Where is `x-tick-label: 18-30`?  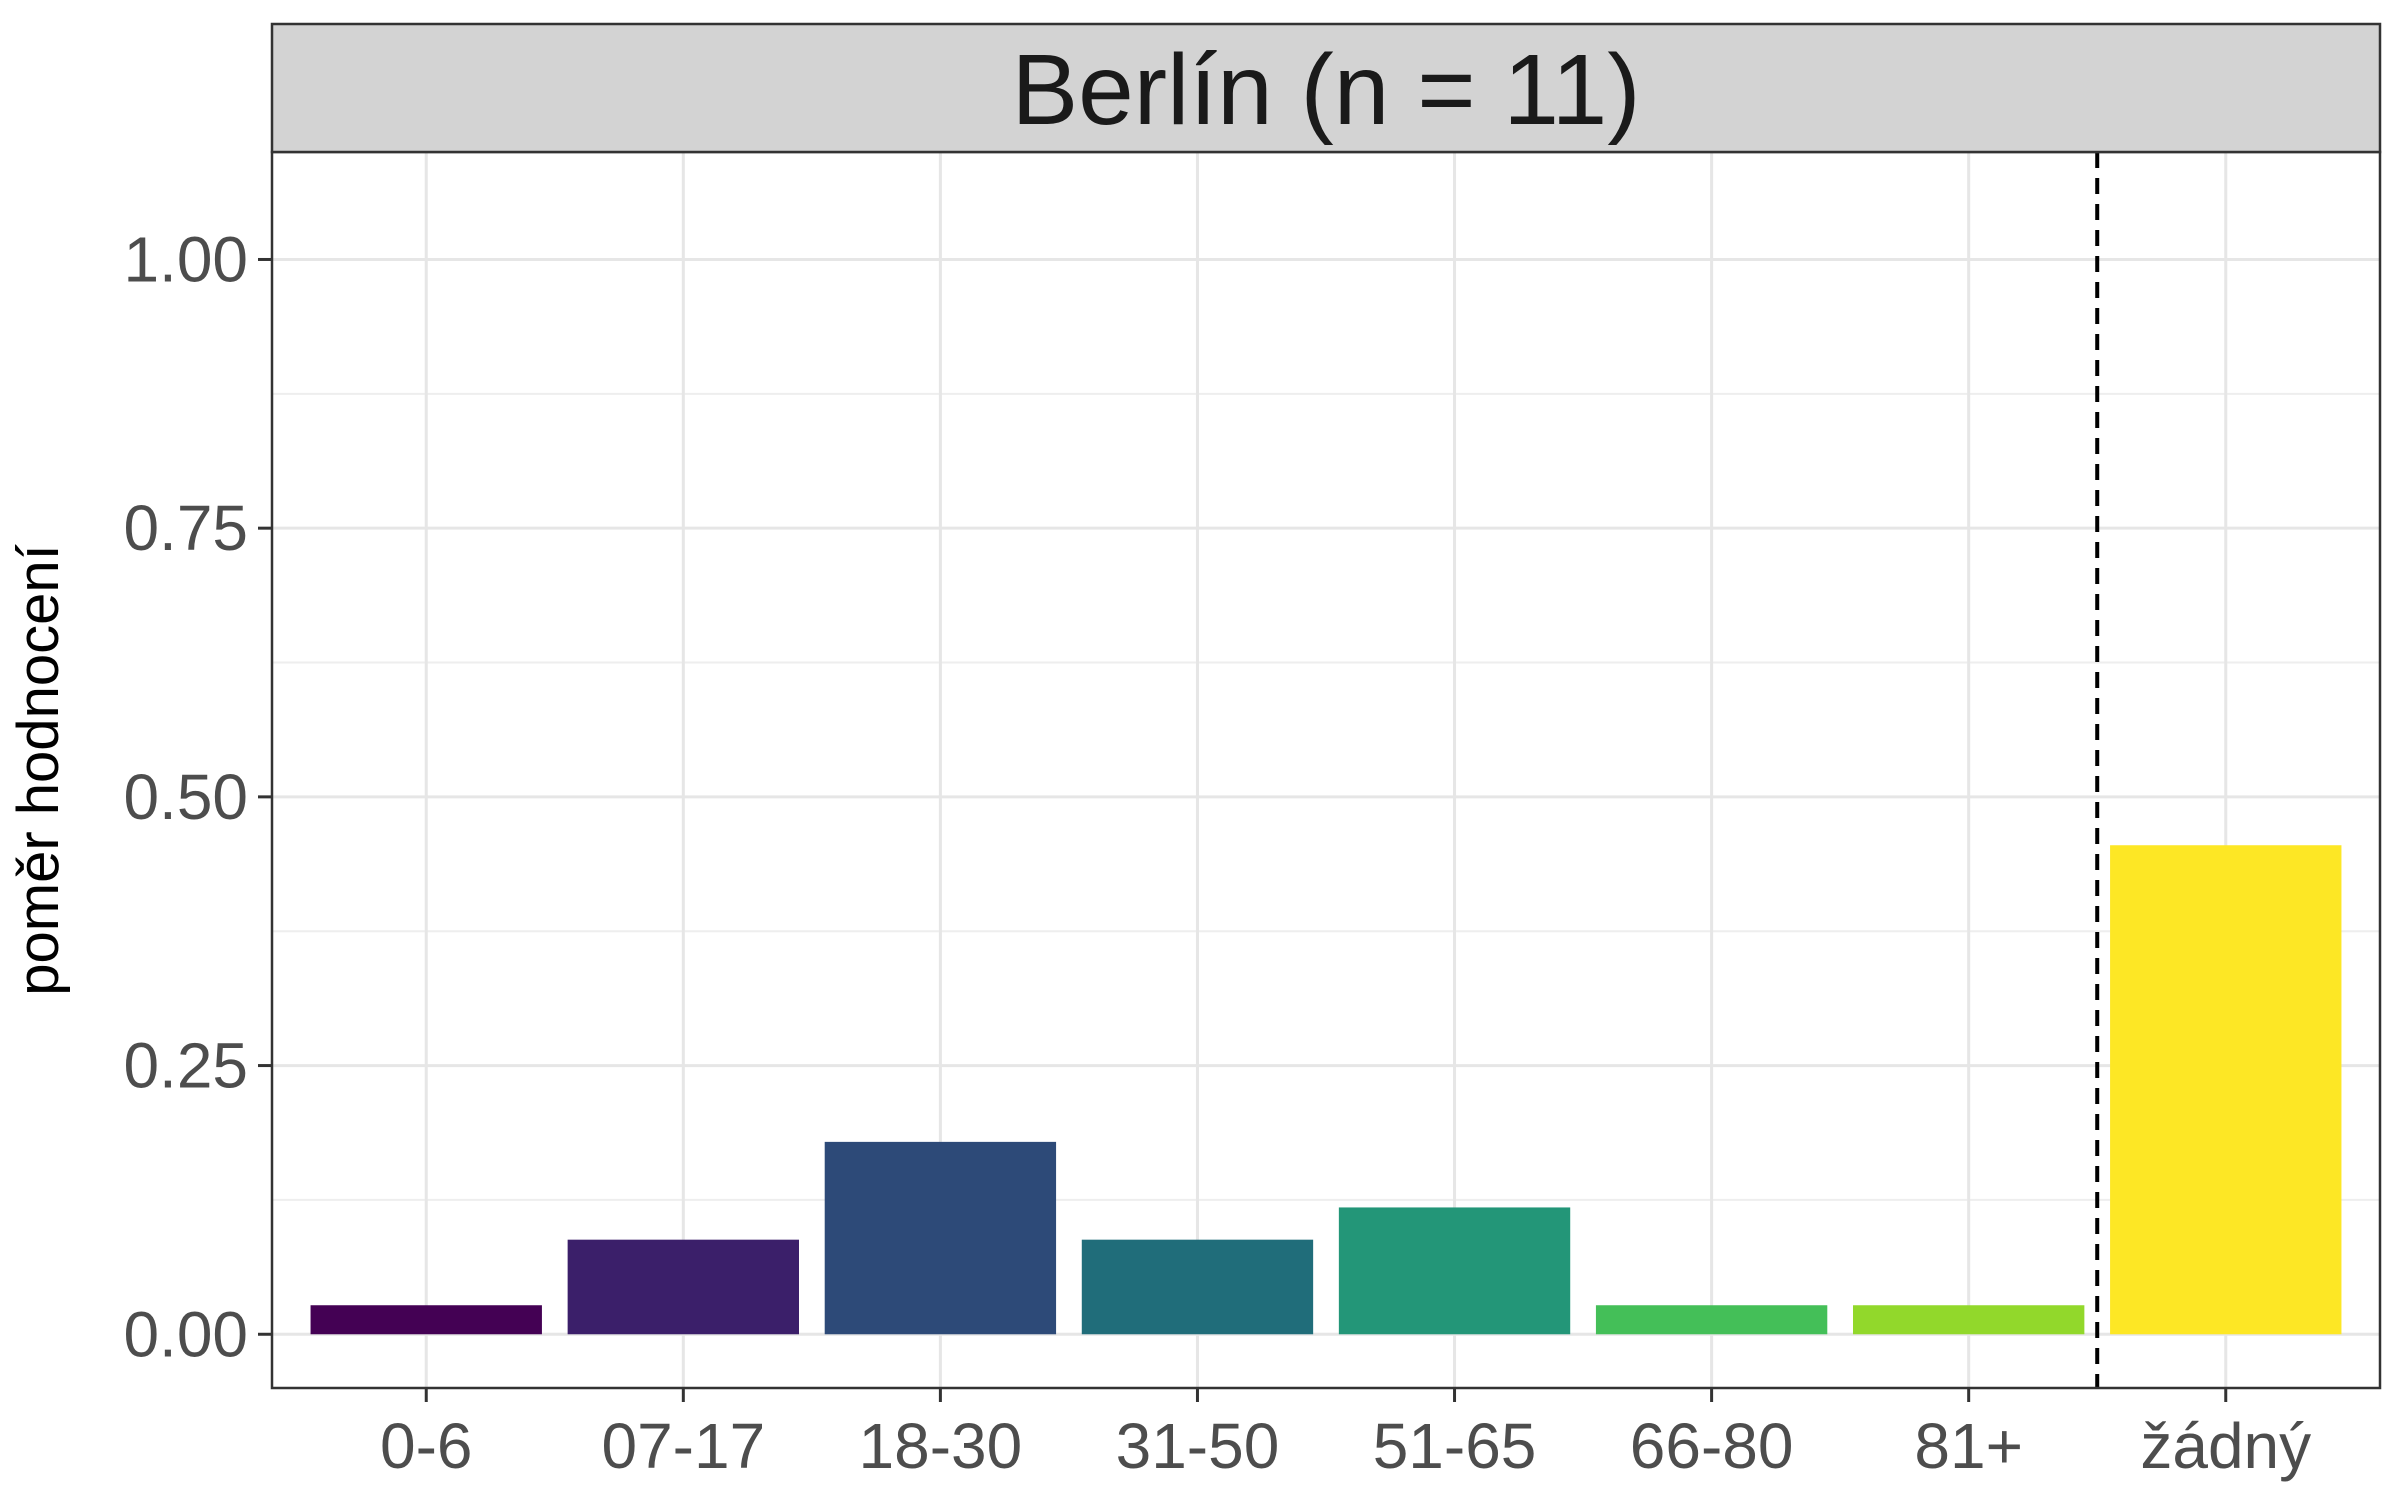 x-tick-label: 18-30 is located at coordinates (941, 1446).